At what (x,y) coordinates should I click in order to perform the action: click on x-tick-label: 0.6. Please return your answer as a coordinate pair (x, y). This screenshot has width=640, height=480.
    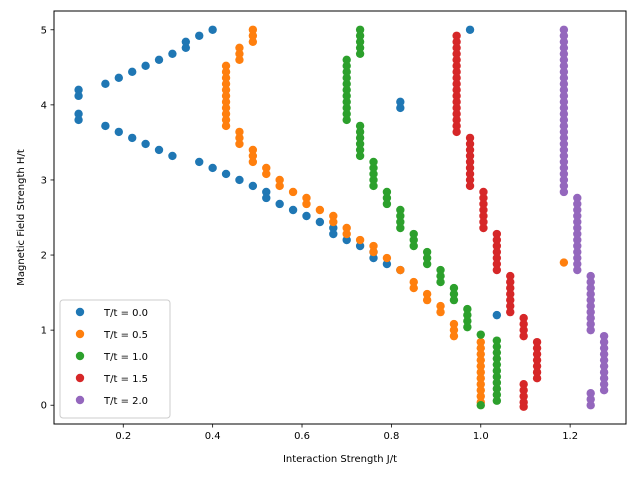
    Looking at the image, I should click on (302, 436).